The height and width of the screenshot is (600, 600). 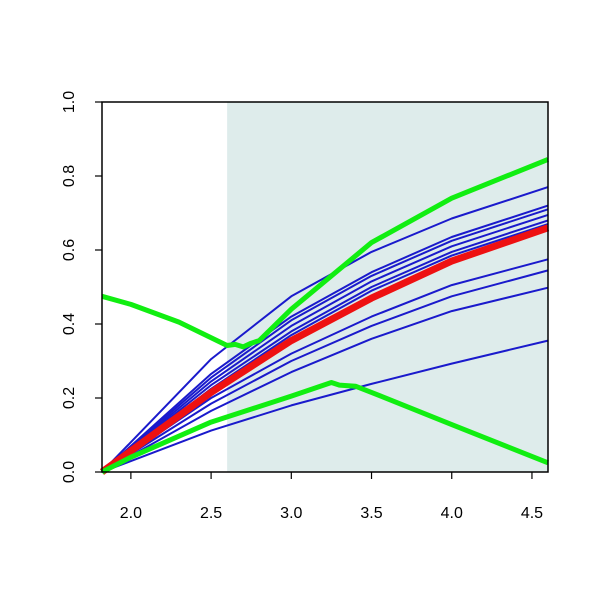 What do you see at coordinates (69, 324) in the screenshot?
I see `y-tick-label: 0.4` at bounding box center [69, 324].